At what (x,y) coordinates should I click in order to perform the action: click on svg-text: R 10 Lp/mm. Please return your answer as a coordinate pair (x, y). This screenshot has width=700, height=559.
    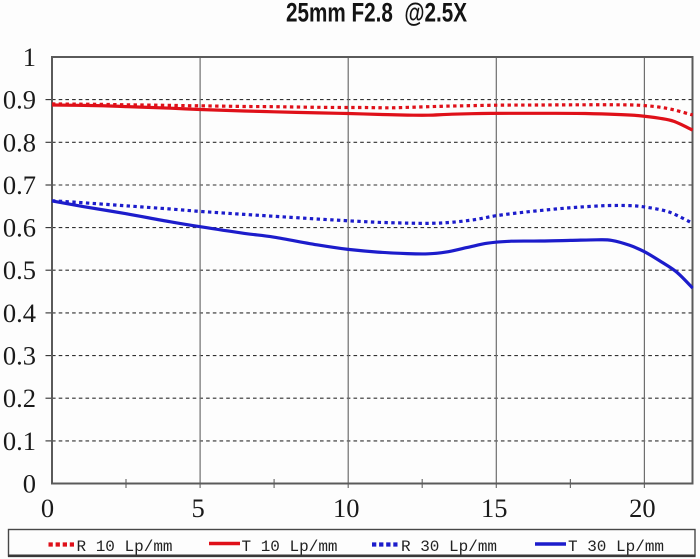
    Looking at the image, I should click on (125, 547).